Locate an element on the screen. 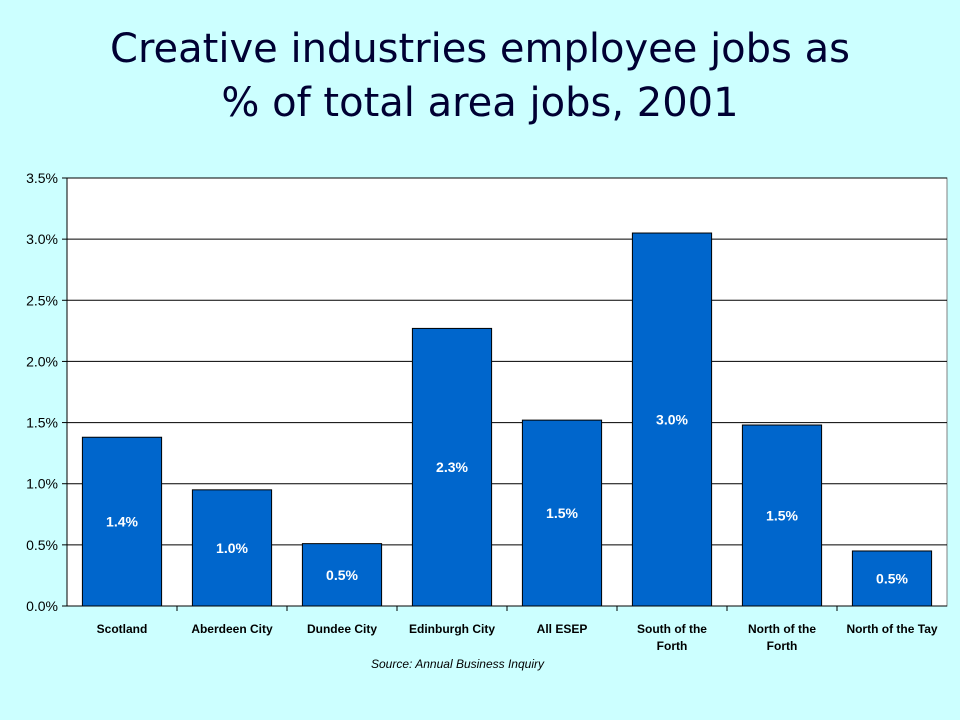 The width and height of the screenshot is (960, 720). chart-title-line-1: Creative industries employee jobs as is located at coordinates (480, 49).